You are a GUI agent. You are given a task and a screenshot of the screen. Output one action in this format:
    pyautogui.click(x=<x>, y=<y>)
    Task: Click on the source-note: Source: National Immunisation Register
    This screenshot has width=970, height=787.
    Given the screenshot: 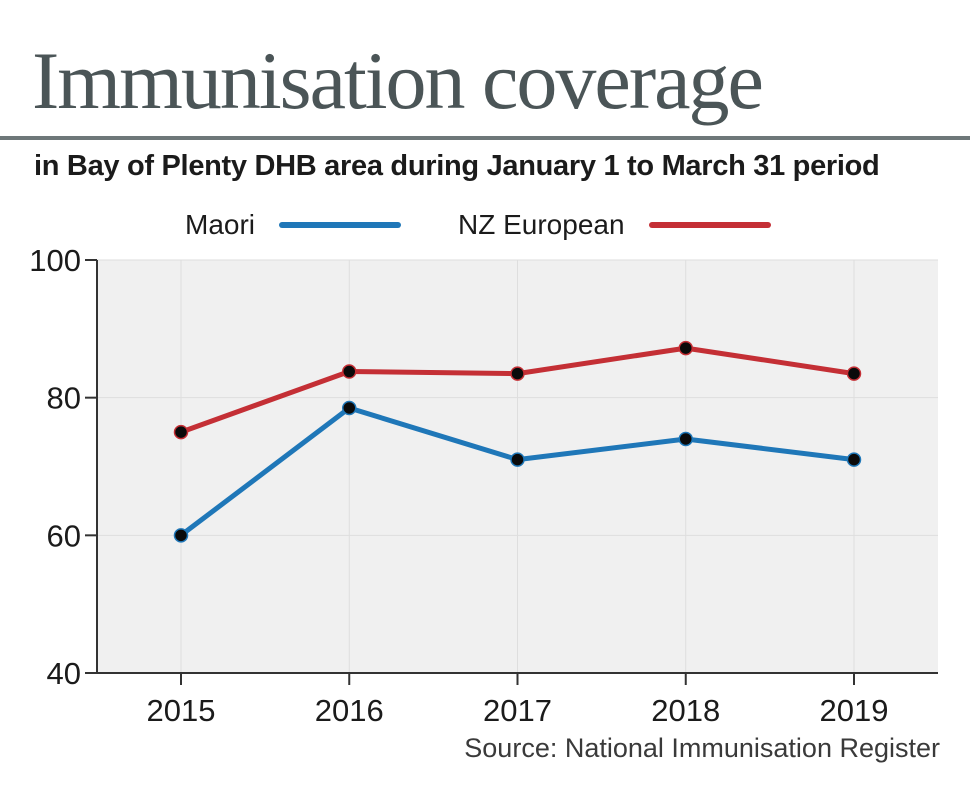 What is the action you would take?
    pyautogui.click(x=702, y=748)
    